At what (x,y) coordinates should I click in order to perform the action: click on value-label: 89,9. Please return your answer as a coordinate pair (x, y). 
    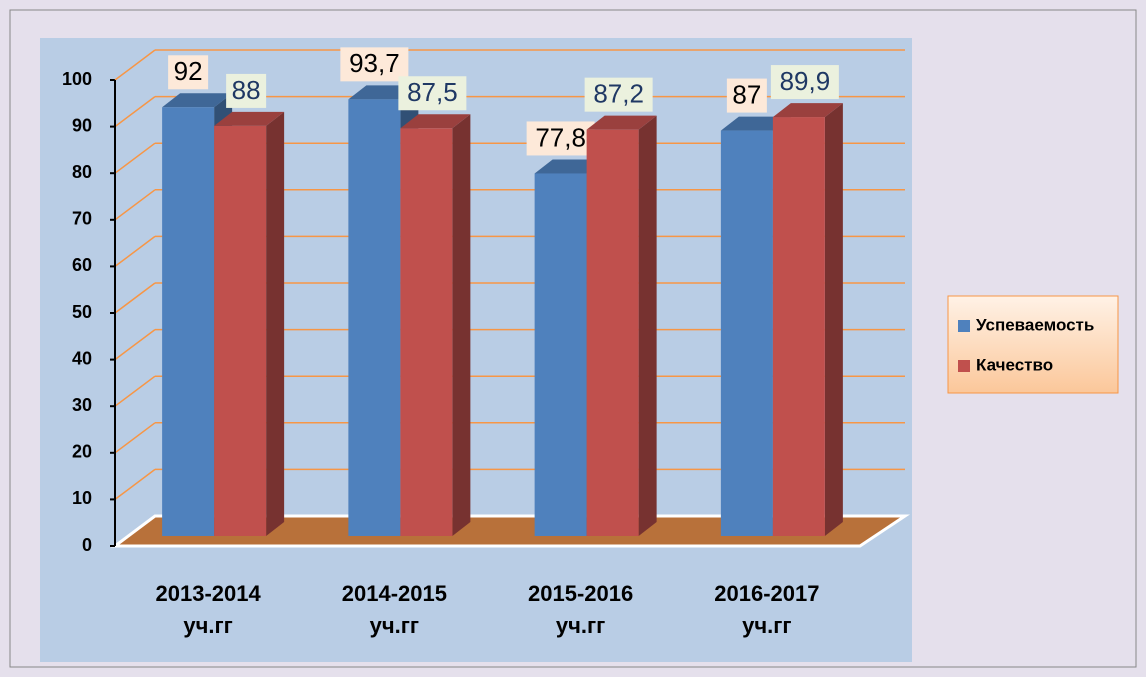
    Looking at the image, I should click on (805, 81).